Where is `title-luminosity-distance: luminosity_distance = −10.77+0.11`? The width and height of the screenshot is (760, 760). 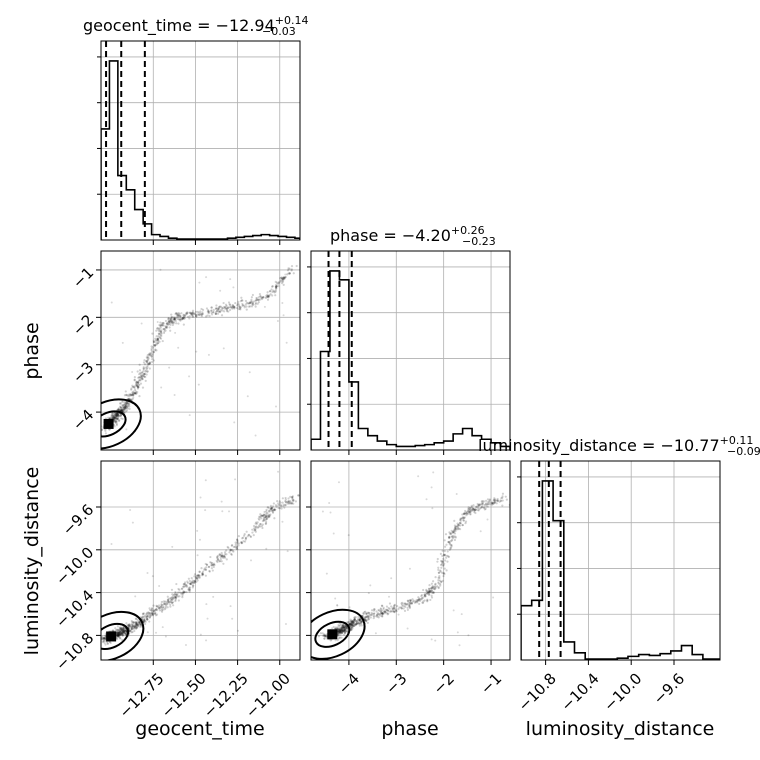 title-luminosity-distance: luminosity_distance = −10.77+0.11 is located at coordinates (615, 445).